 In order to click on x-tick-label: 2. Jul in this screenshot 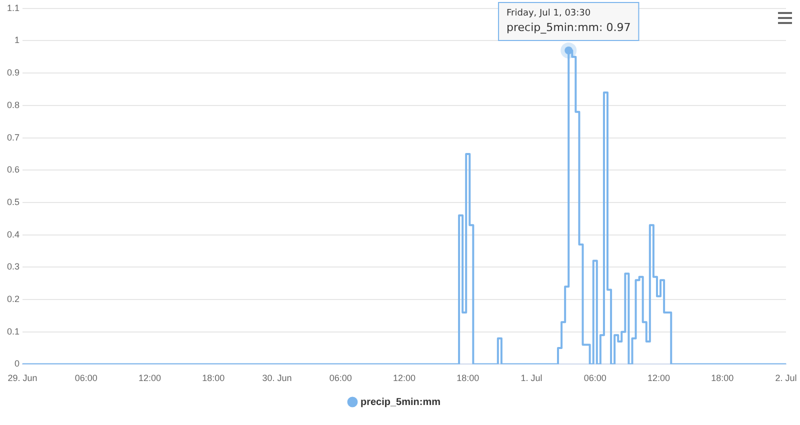, I will do `click(786, 378)`.